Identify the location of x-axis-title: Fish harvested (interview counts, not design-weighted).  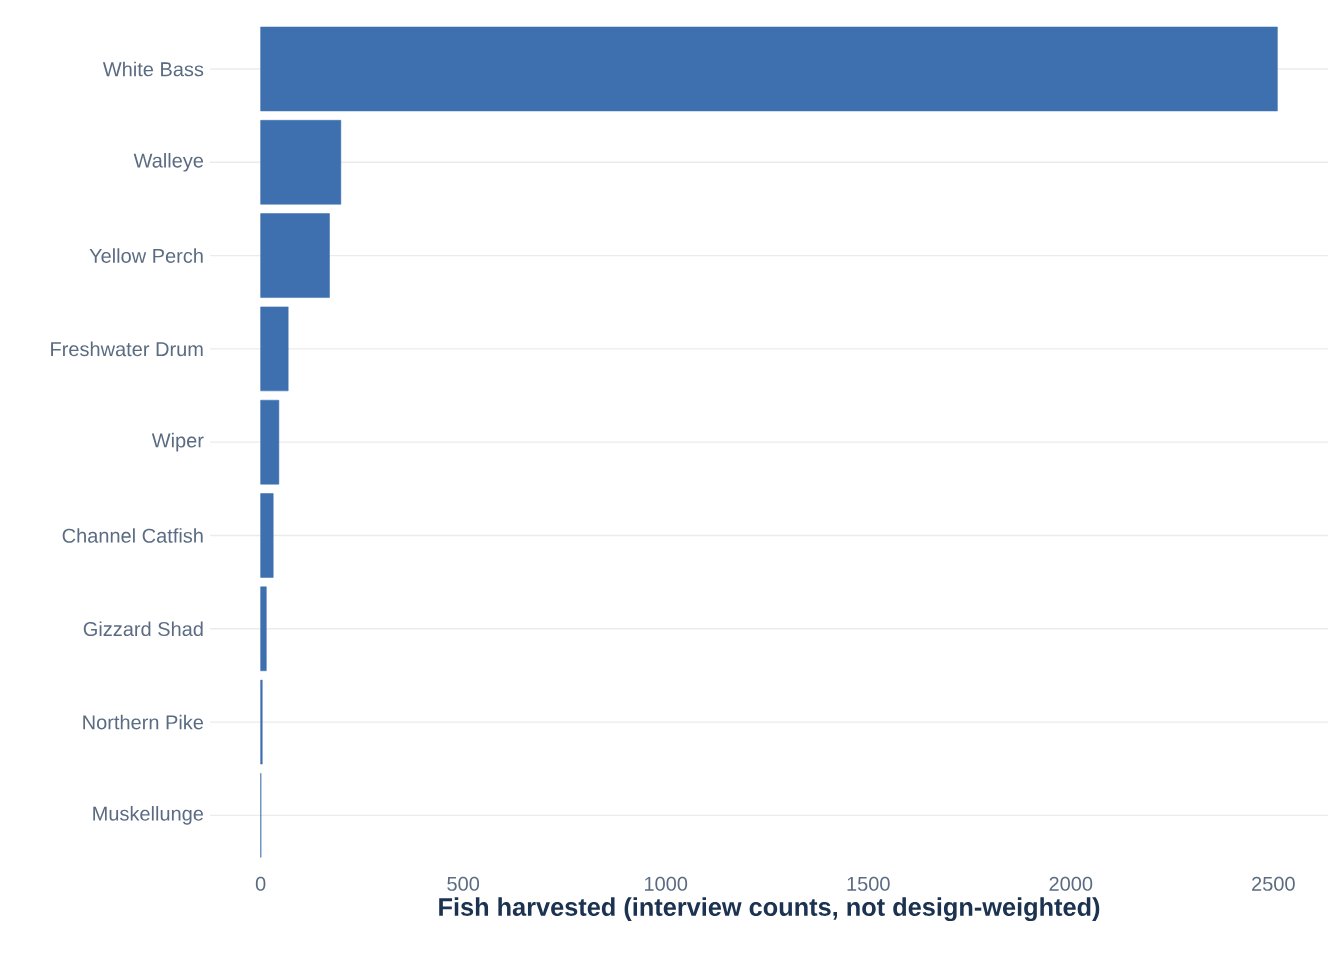
(769, 909).